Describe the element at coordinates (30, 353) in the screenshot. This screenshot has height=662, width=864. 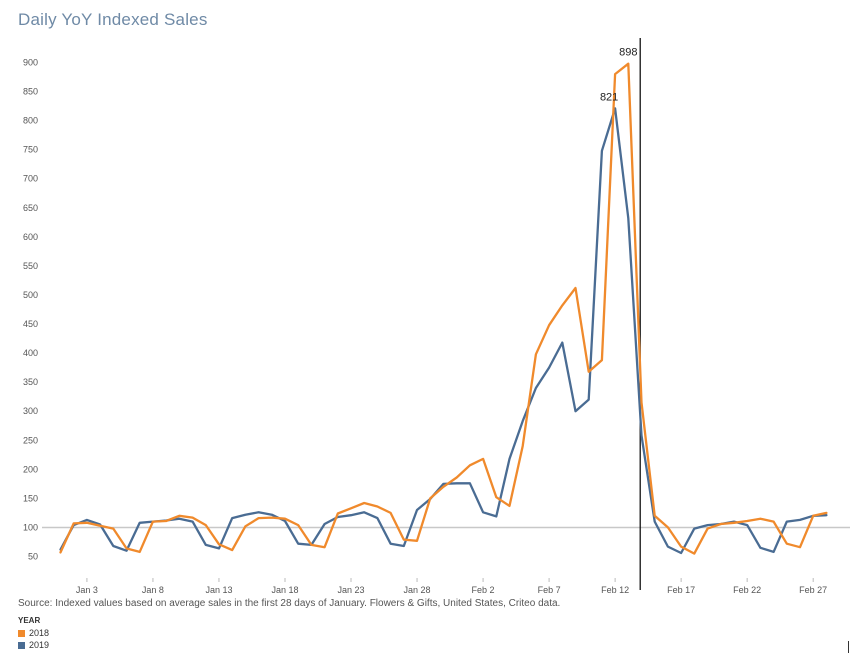
I see `y-tick-label: 400` at that location.